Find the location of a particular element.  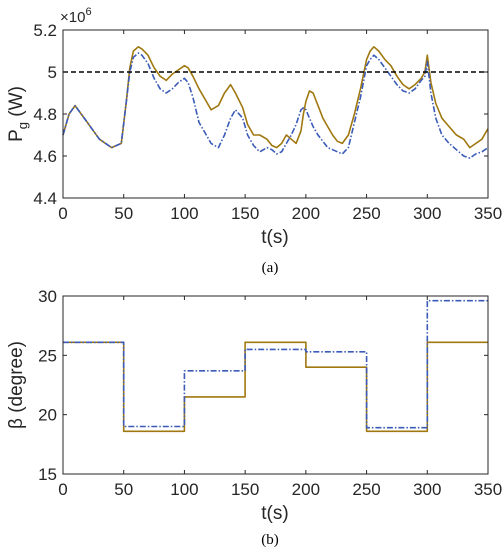

panel-a-y-axis-label: Pg (W) is located at coordinates (18, 114).